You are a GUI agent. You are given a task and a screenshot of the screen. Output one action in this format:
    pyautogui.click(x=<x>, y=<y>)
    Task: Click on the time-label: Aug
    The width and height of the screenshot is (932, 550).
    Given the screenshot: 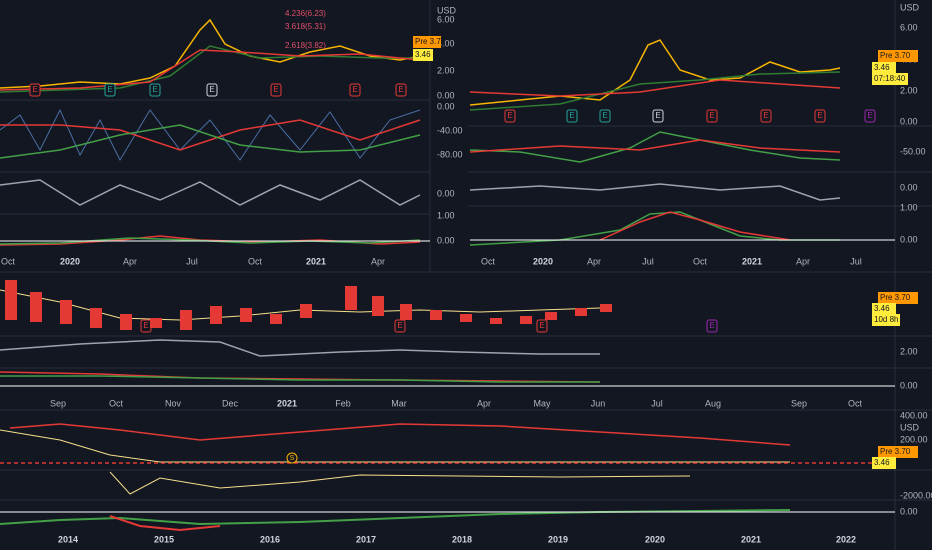 What is the action you would take?
    pyautogui.click(x=713, y=403)
    